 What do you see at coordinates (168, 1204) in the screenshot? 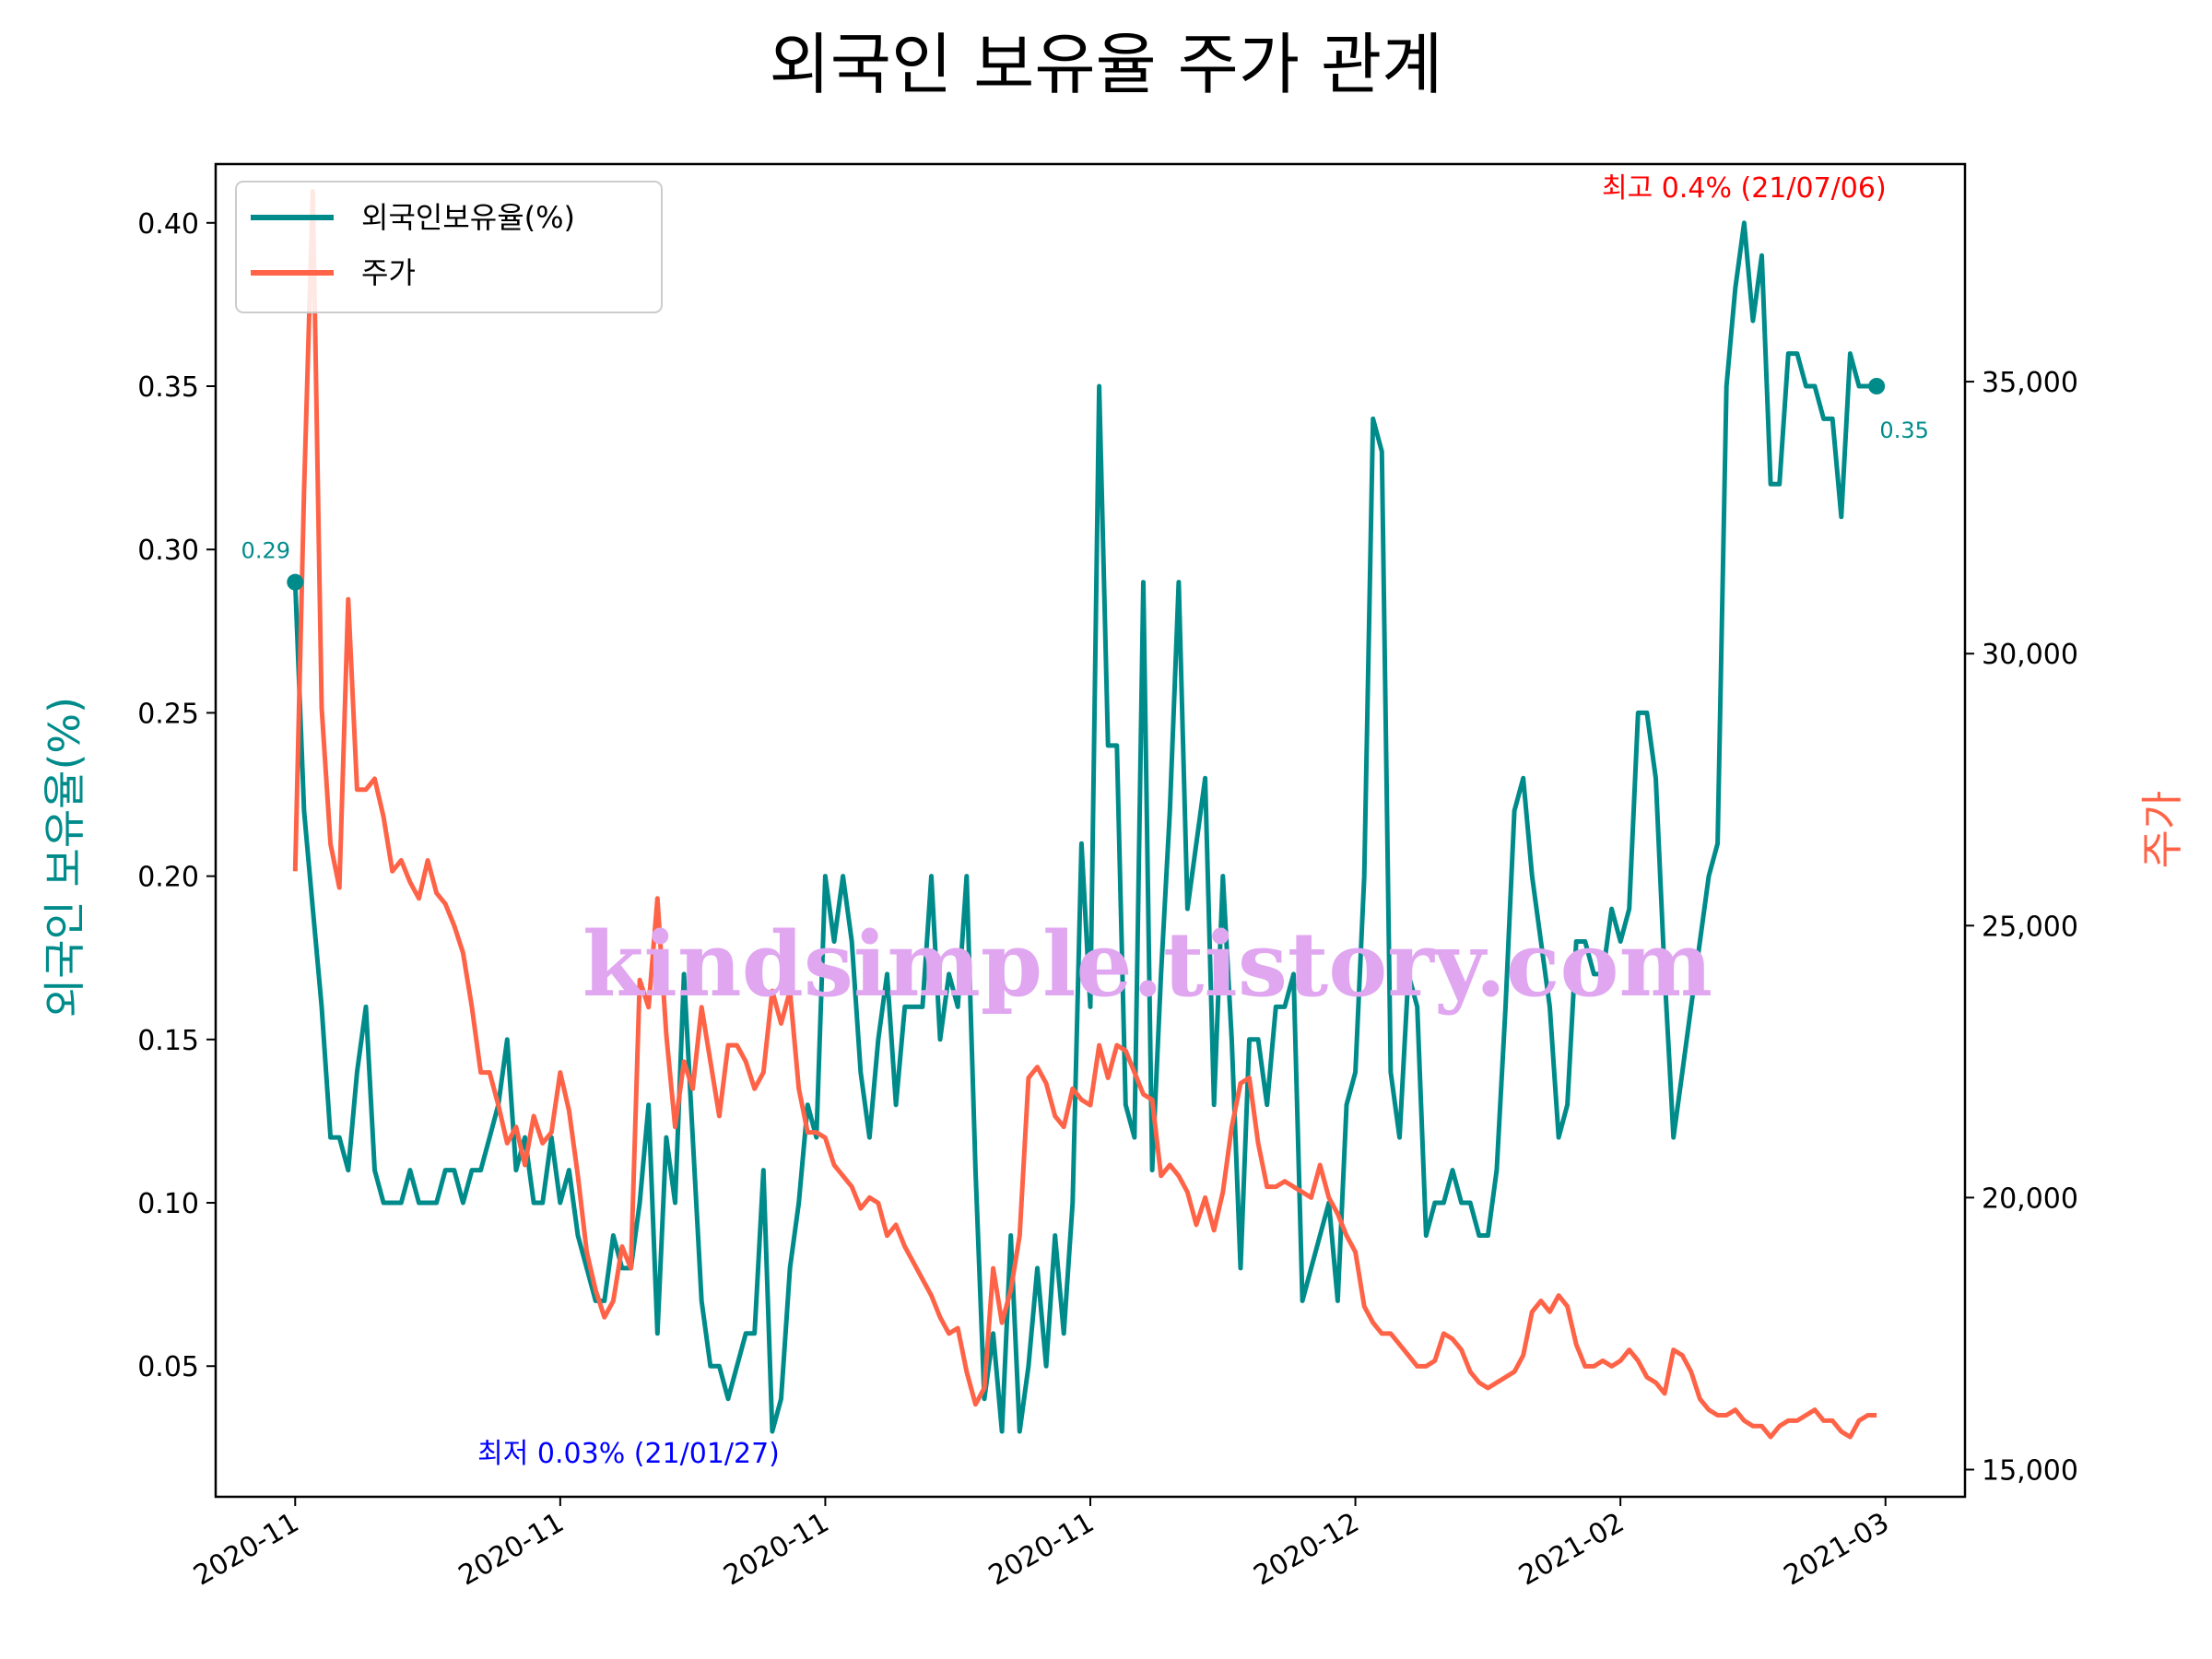
I see `y-left-tick-label: 0.10` at bounding box center [168, 1204].